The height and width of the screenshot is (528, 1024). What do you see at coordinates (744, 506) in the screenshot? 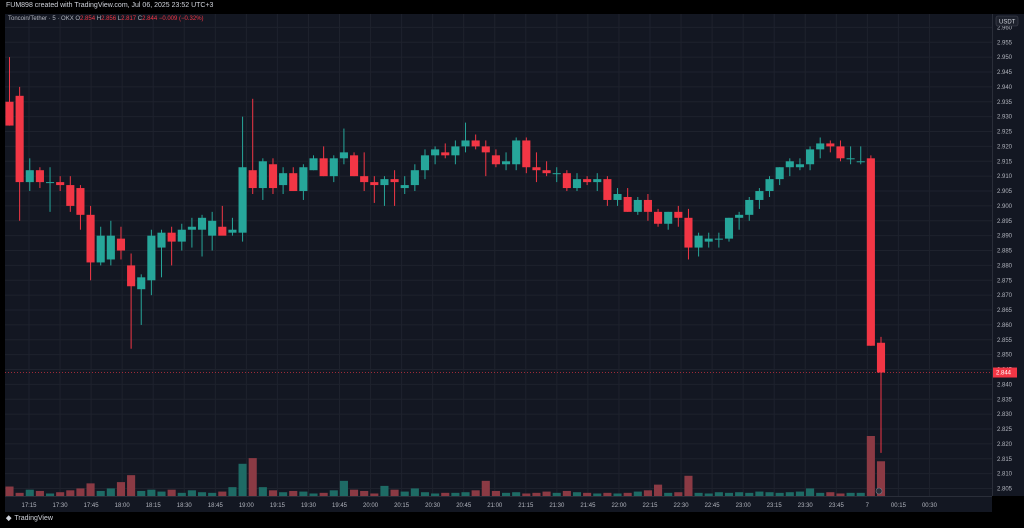
I see `time-tick-label: 23:00` at bounding box center [744, 506].